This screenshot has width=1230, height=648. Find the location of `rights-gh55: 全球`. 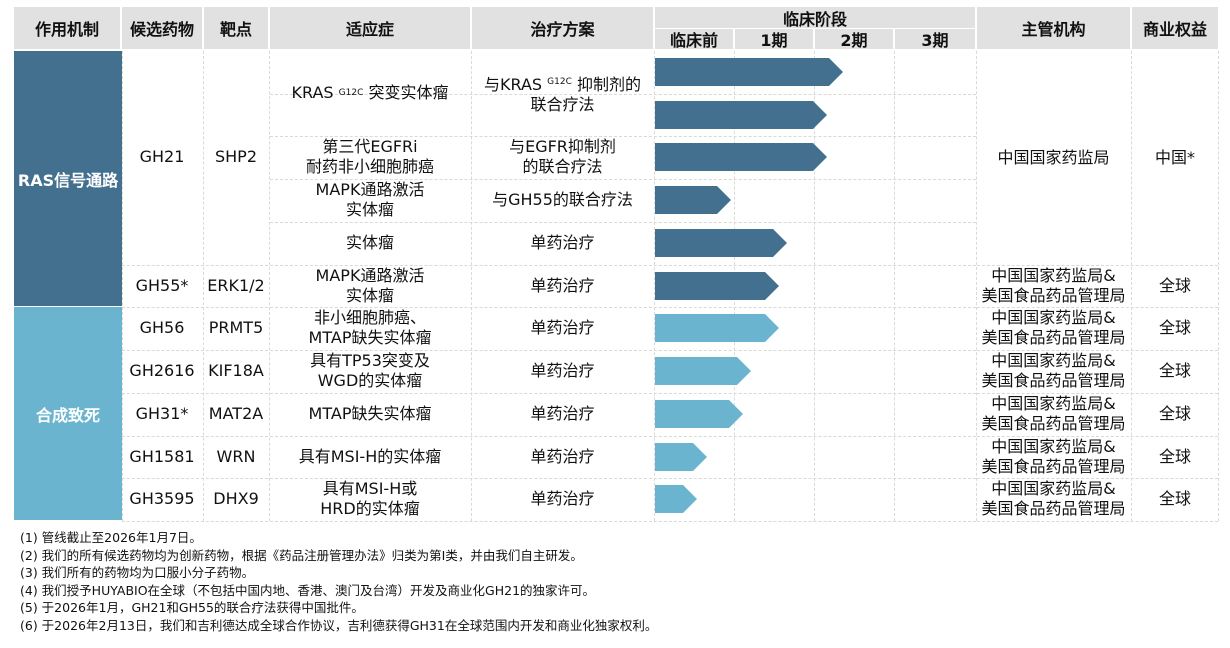

rights-gh55: 全球 is located at coordinates (1174, 285).